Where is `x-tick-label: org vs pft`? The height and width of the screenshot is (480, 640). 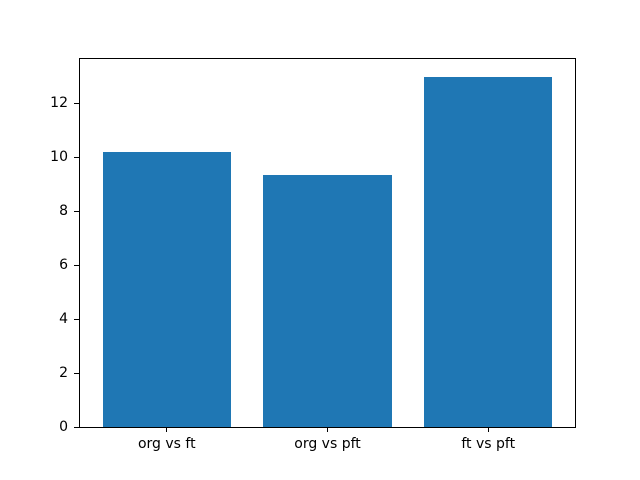 x-tick-label: org vs pft is located at coordinates (327, 444).